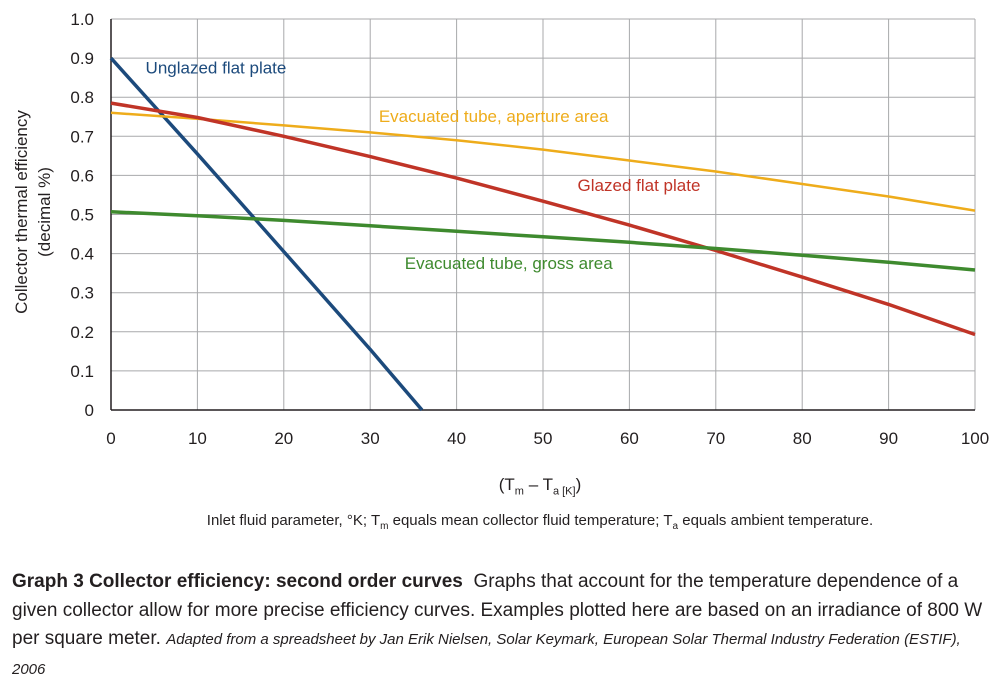  What do you see at coordinates (629, 438) in the screenshot?
I see `x-tick-label: 60` at bounding box center [629, 438].